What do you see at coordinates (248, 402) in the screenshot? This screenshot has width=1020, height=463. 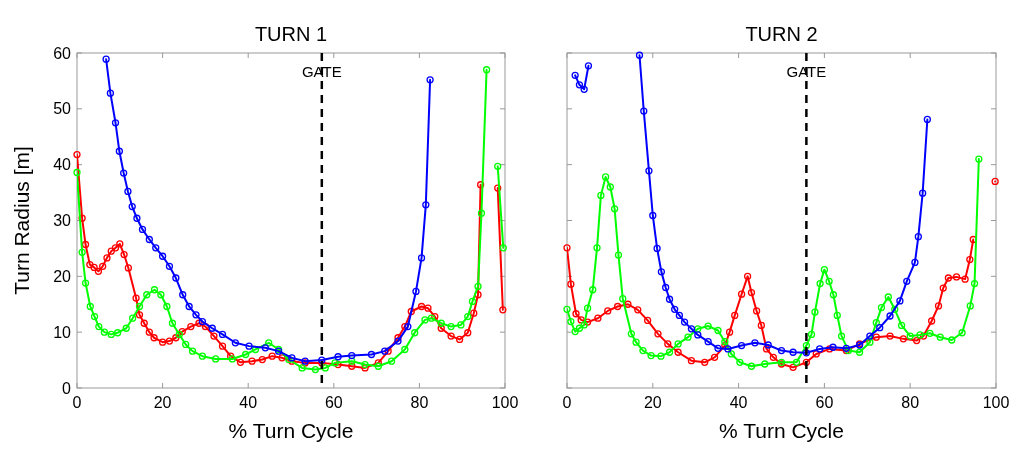 I see `x-tick-label: 40` at bounding box center [248, 402].